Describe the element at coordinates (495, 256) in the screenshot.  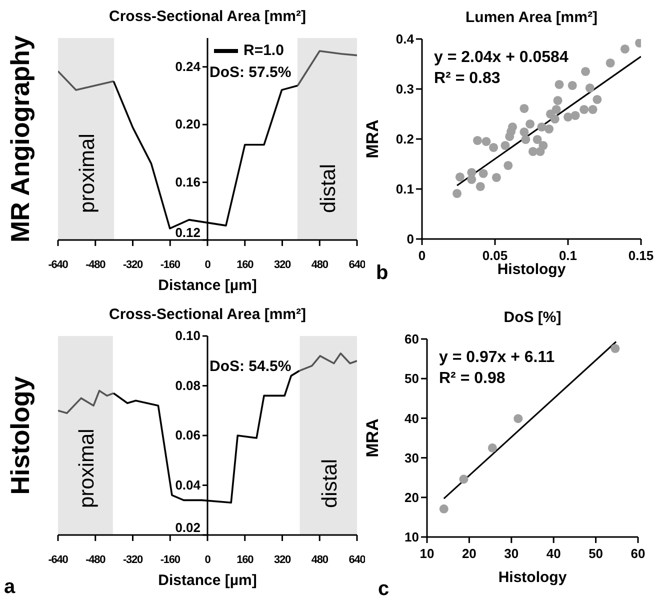
I see `x-tick-label: 0.05` at that location.